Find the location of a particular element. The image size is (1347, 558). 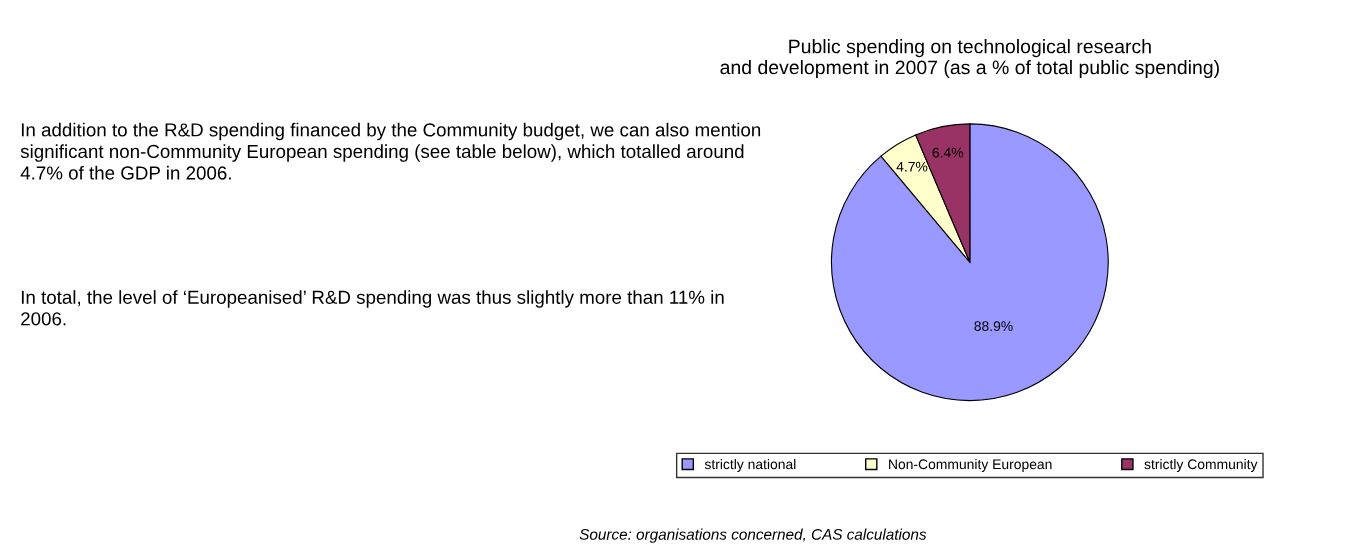

text: In addition to the R&D spending financed by the Community budget, we can also mention significant non-Community European spending (see table below), which totalled around 4.7% of the GDP in 2006. is located at coordinates (390, 151).